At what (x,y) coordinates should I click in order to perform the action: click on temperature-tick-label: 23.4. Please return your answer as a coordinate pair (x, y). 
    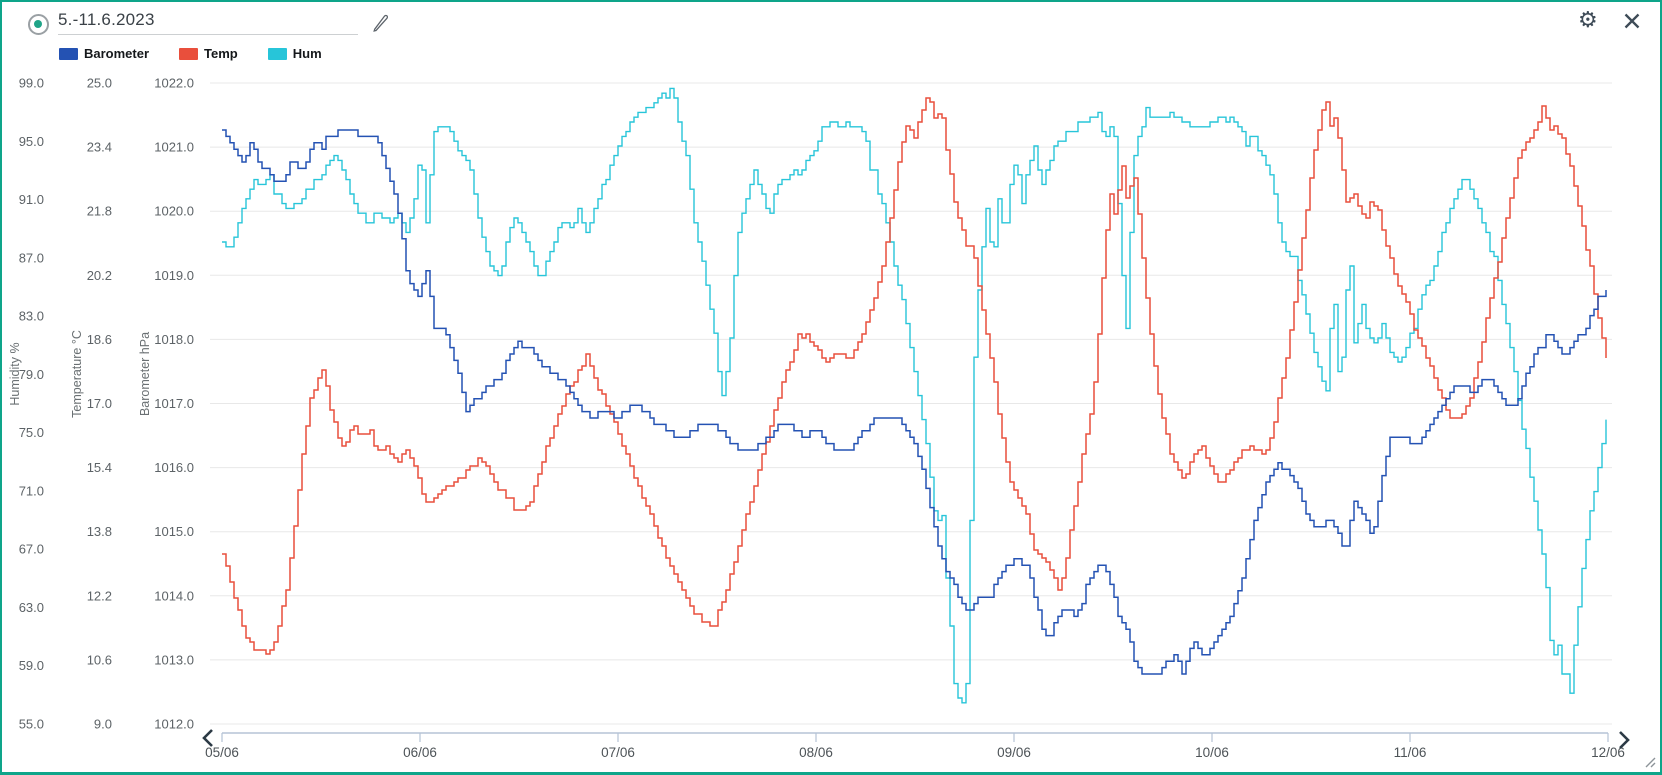
    Looking at the image, I should click on (99, 147).